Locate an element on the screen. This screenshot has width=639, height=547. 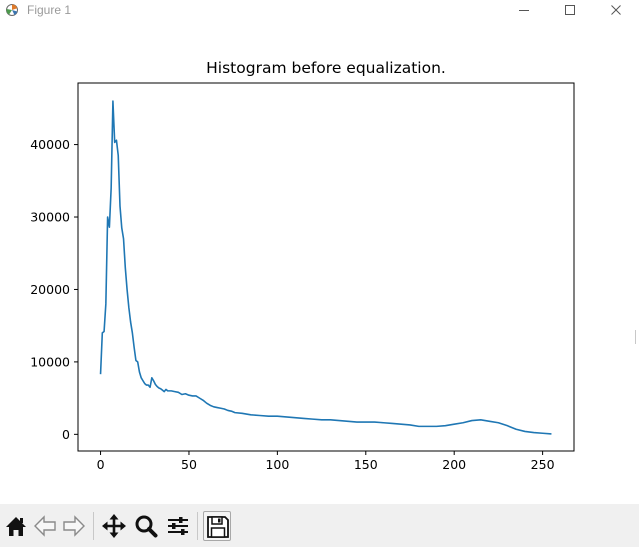
maximize-icon is located at coordinates (570, 10).